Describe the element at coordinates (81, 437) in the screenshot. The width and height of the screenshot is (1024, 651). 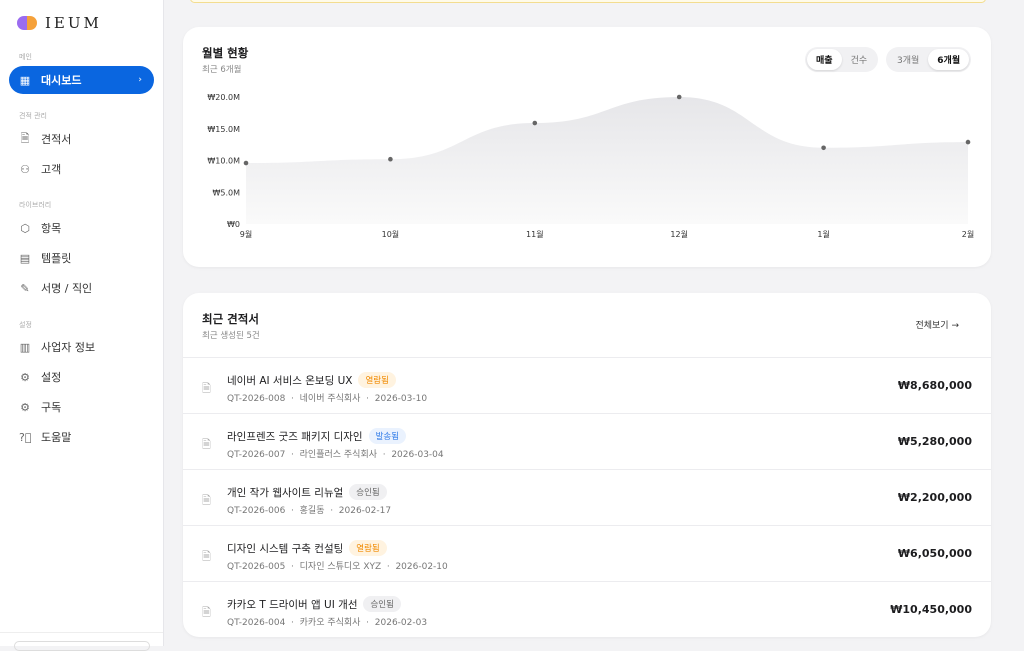
I see `sidebar-item-help: ?⃝ 도움말` at that location.